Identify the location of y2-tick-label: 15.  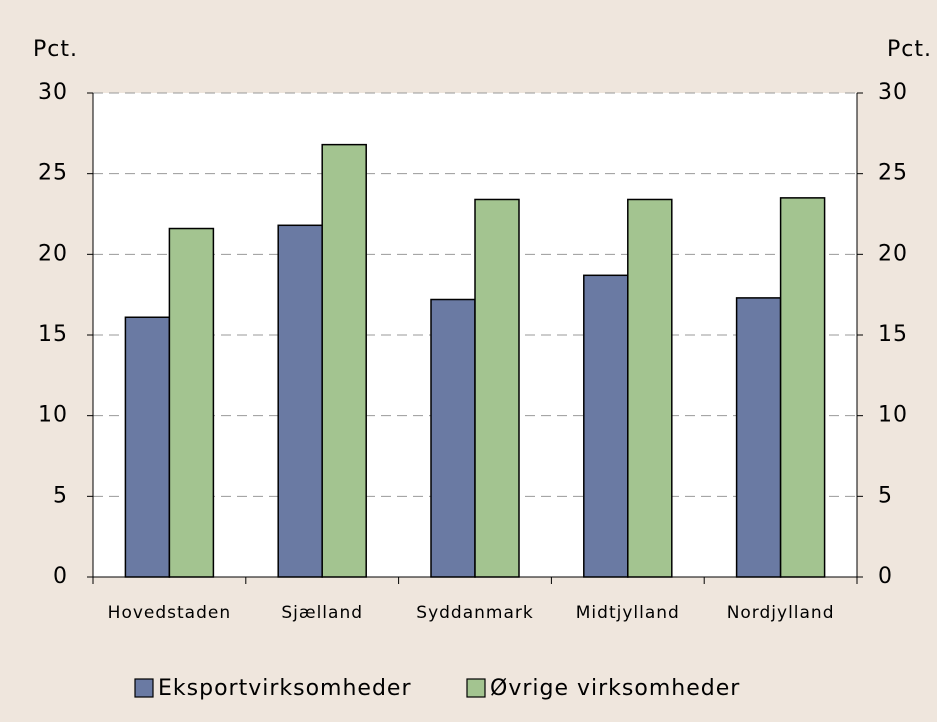
(893, 334).